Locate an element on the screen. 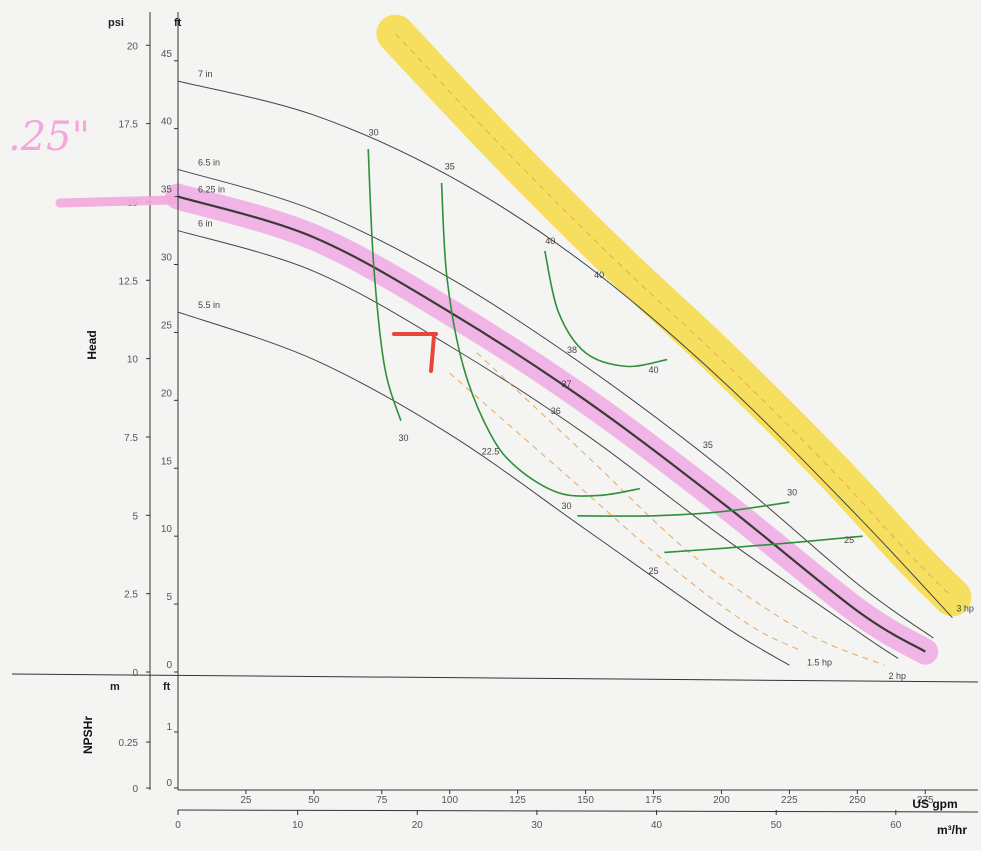 The width and height of the screenshot is (981, 851). head-baseline is located at coordinates (495, 678).